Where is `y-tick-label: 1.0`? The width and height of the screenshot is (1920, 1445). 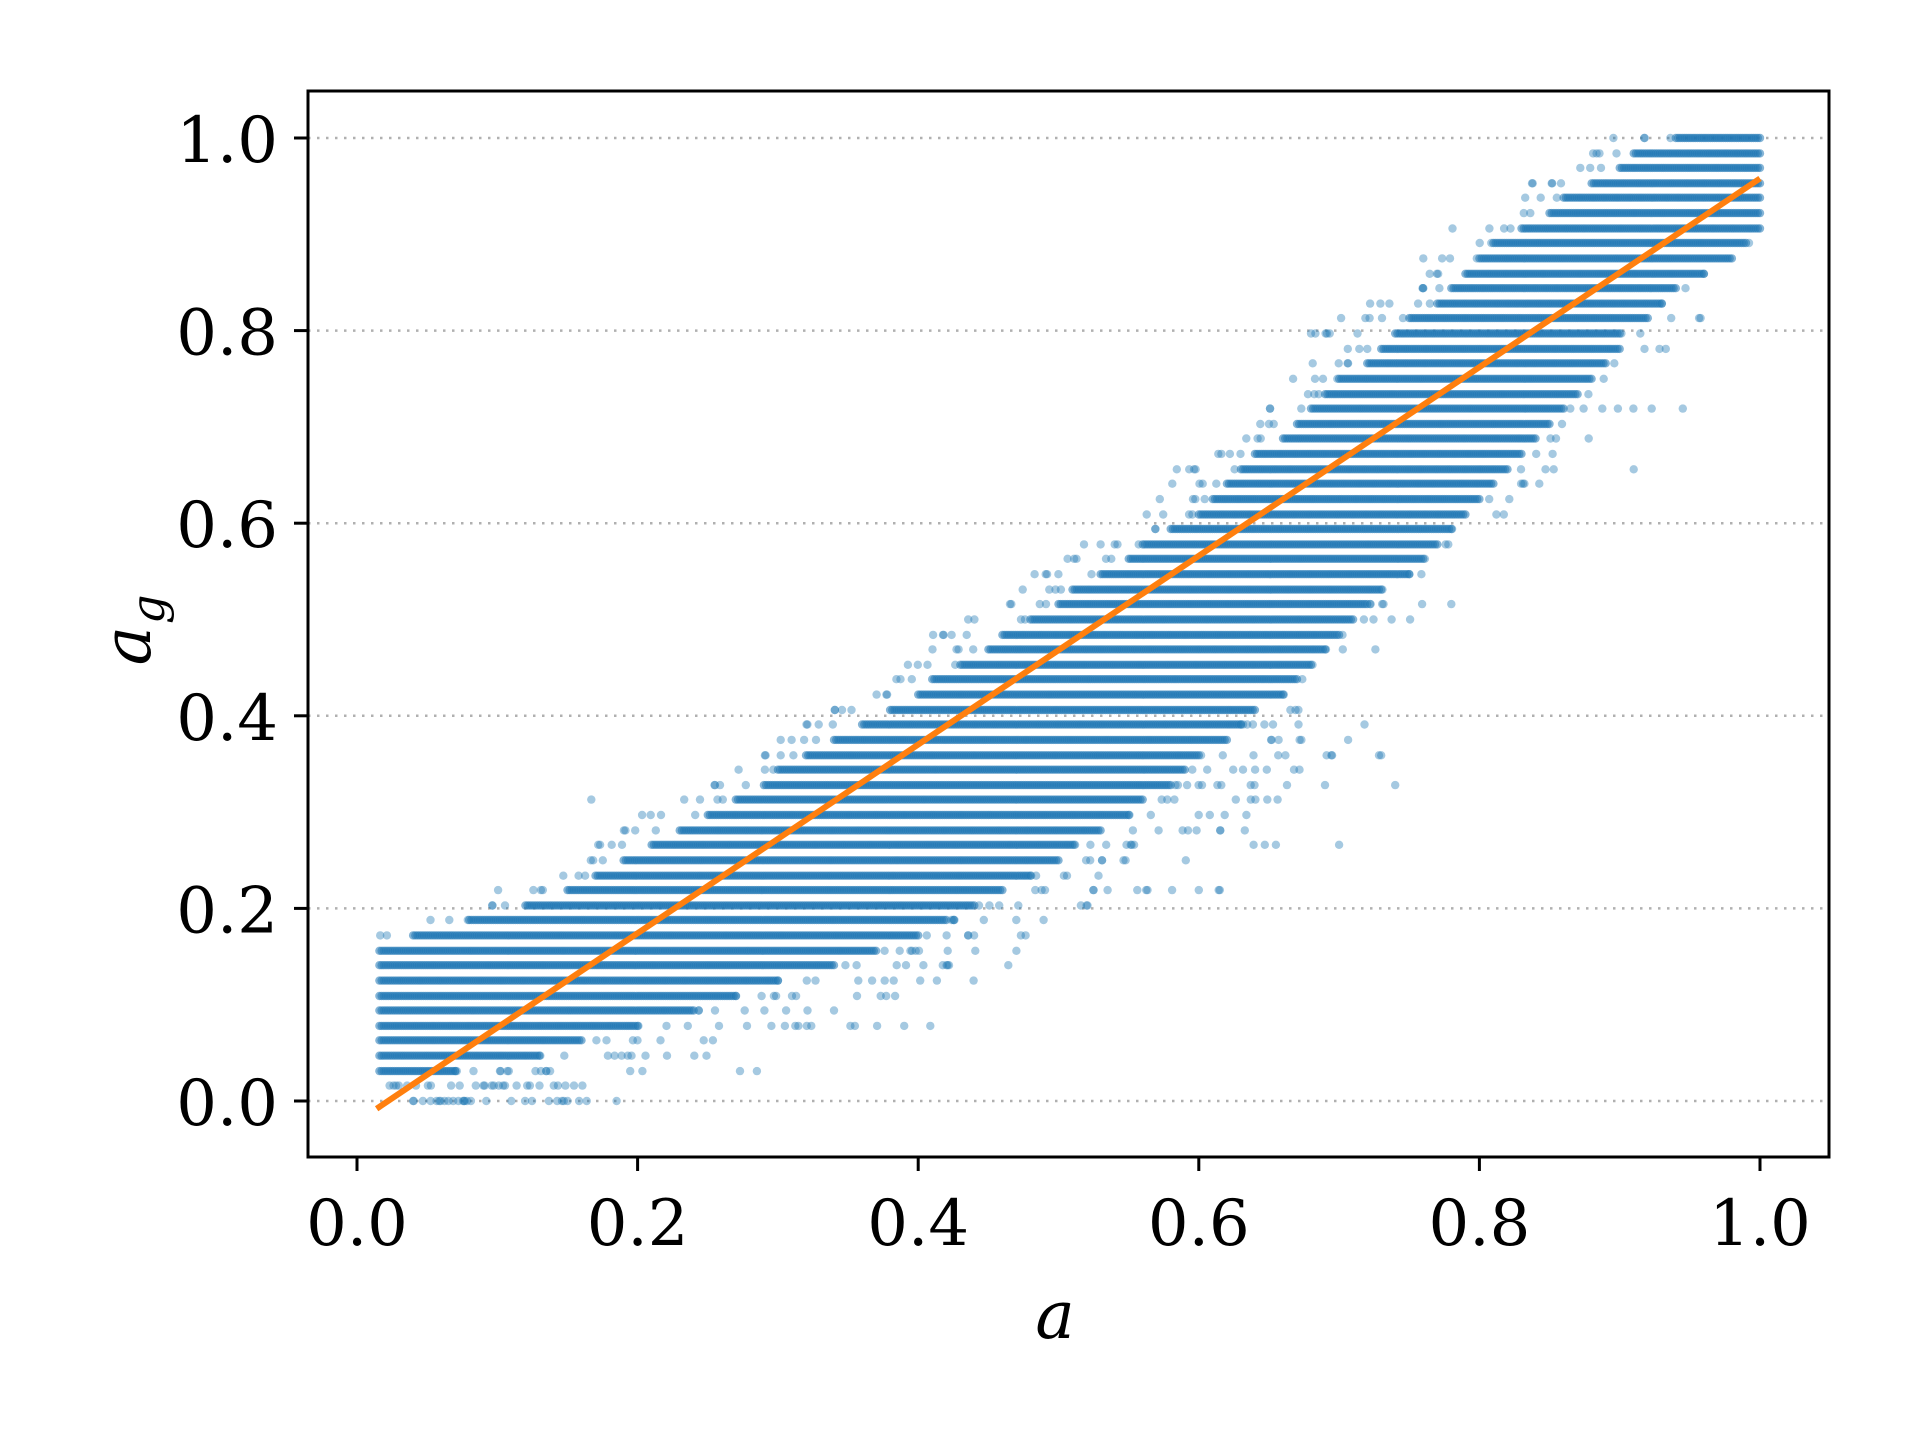
y-tick-label: 1.0 is located at coordinates (227, 141).